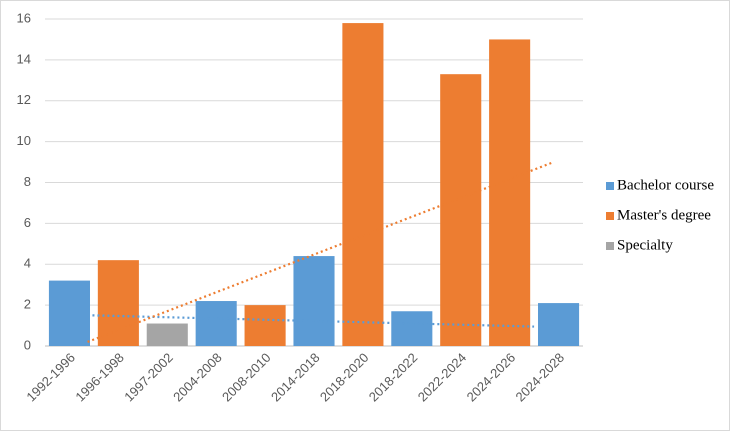 The height and width of the screenshot is (431, 730). I want to click on y-tick-label: 10, so click(24, 140).